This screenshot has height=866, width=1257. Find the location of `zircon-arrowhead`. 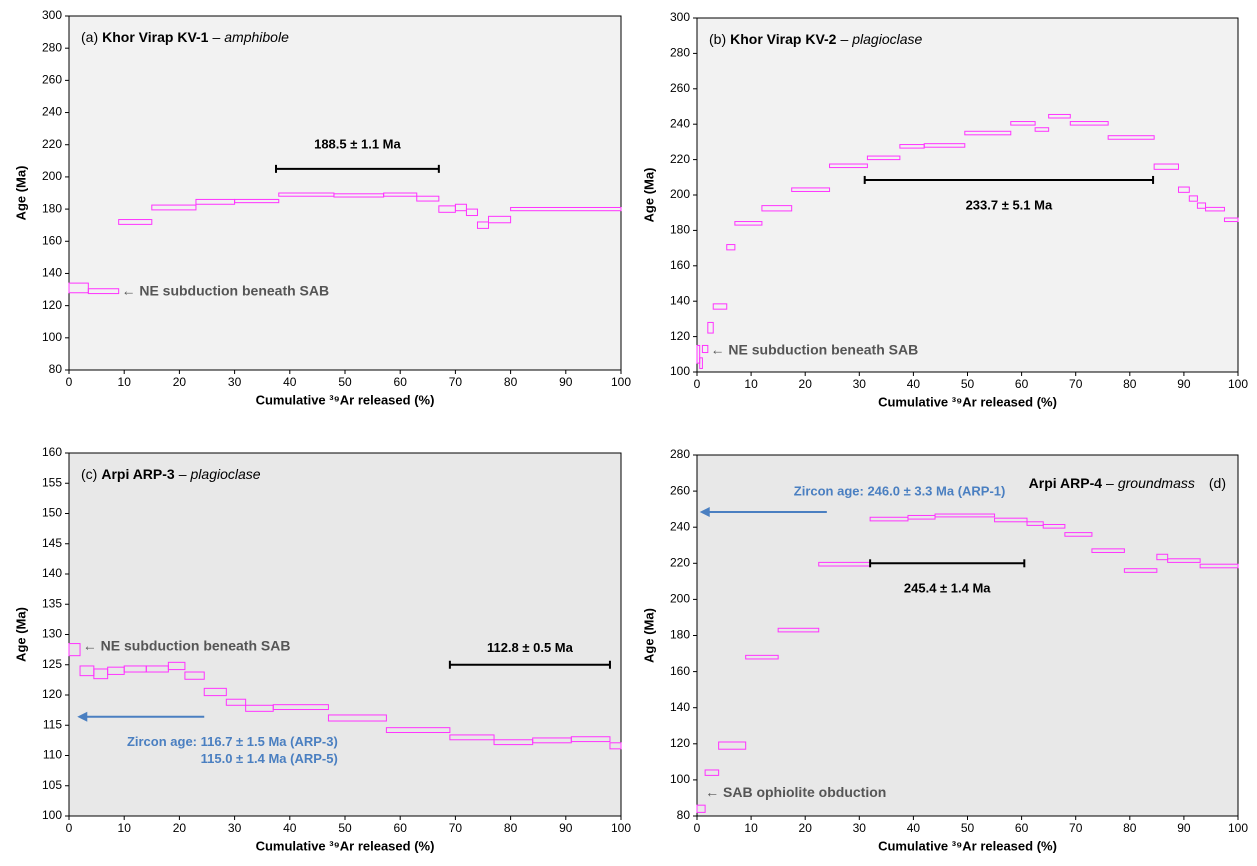

zircon-arrowhead is located at coordinates (82, 716).